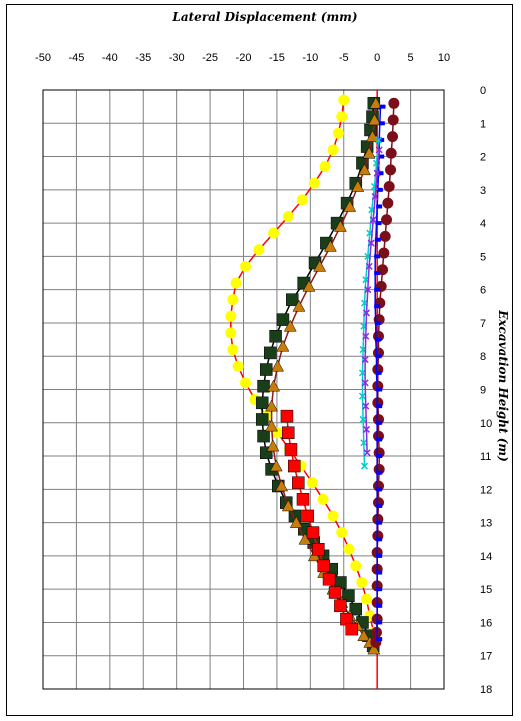 This screenshot has width=521, height=721. Describe the element at coordinates (486, 424) in the screenshot. I see `y-tick-label: 10` at that location.